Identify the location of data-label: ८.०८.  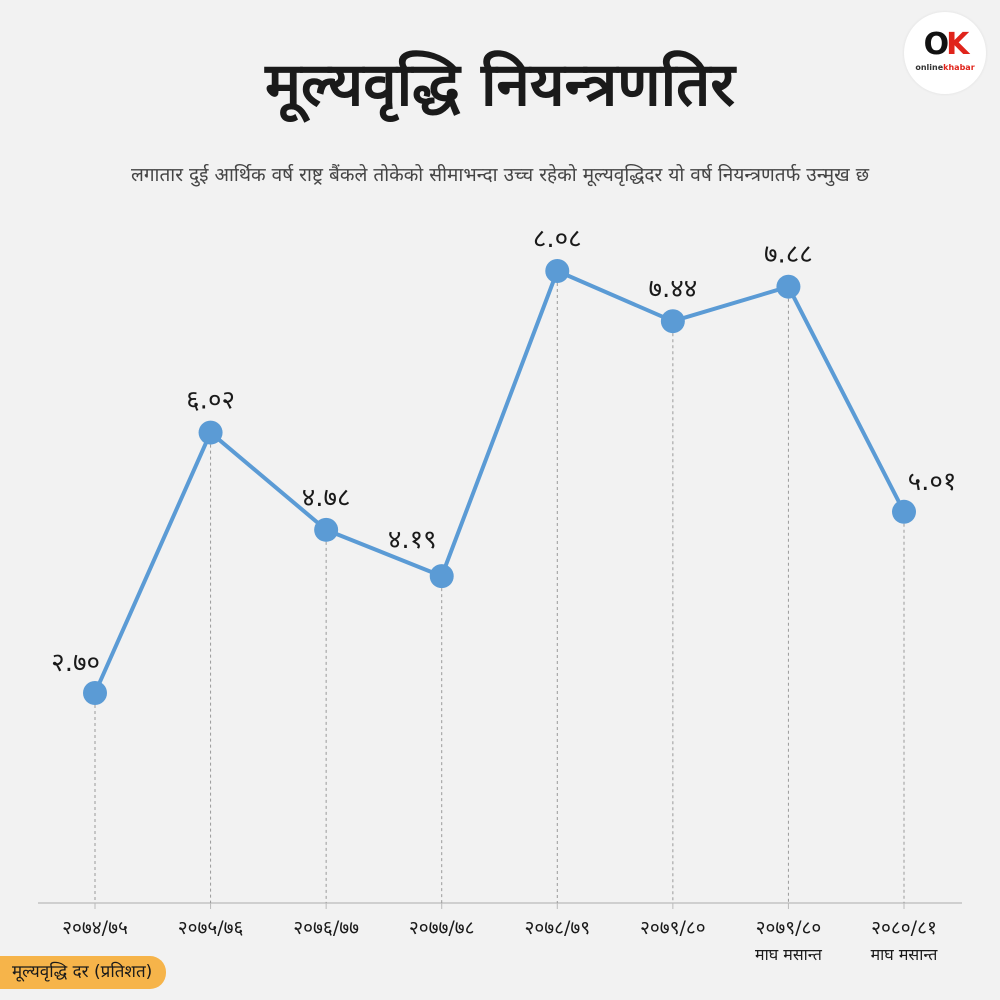
(557, 239).